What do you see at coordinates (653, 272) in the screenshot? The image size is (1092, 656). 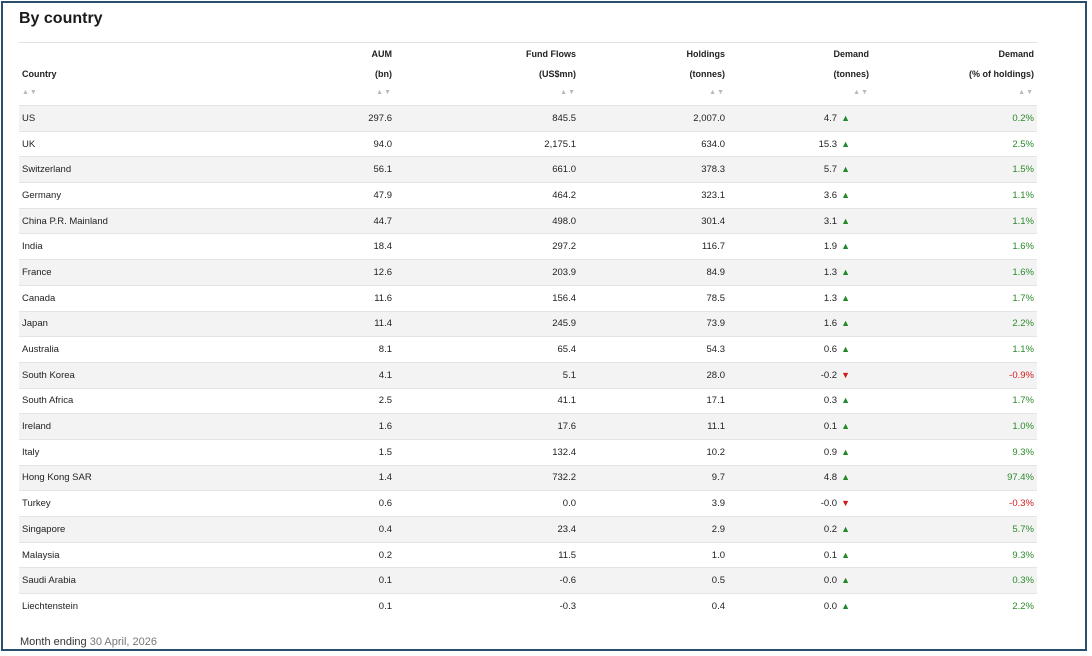 I see `cell-holdings: 84.9` at bounding box center [653, 272].